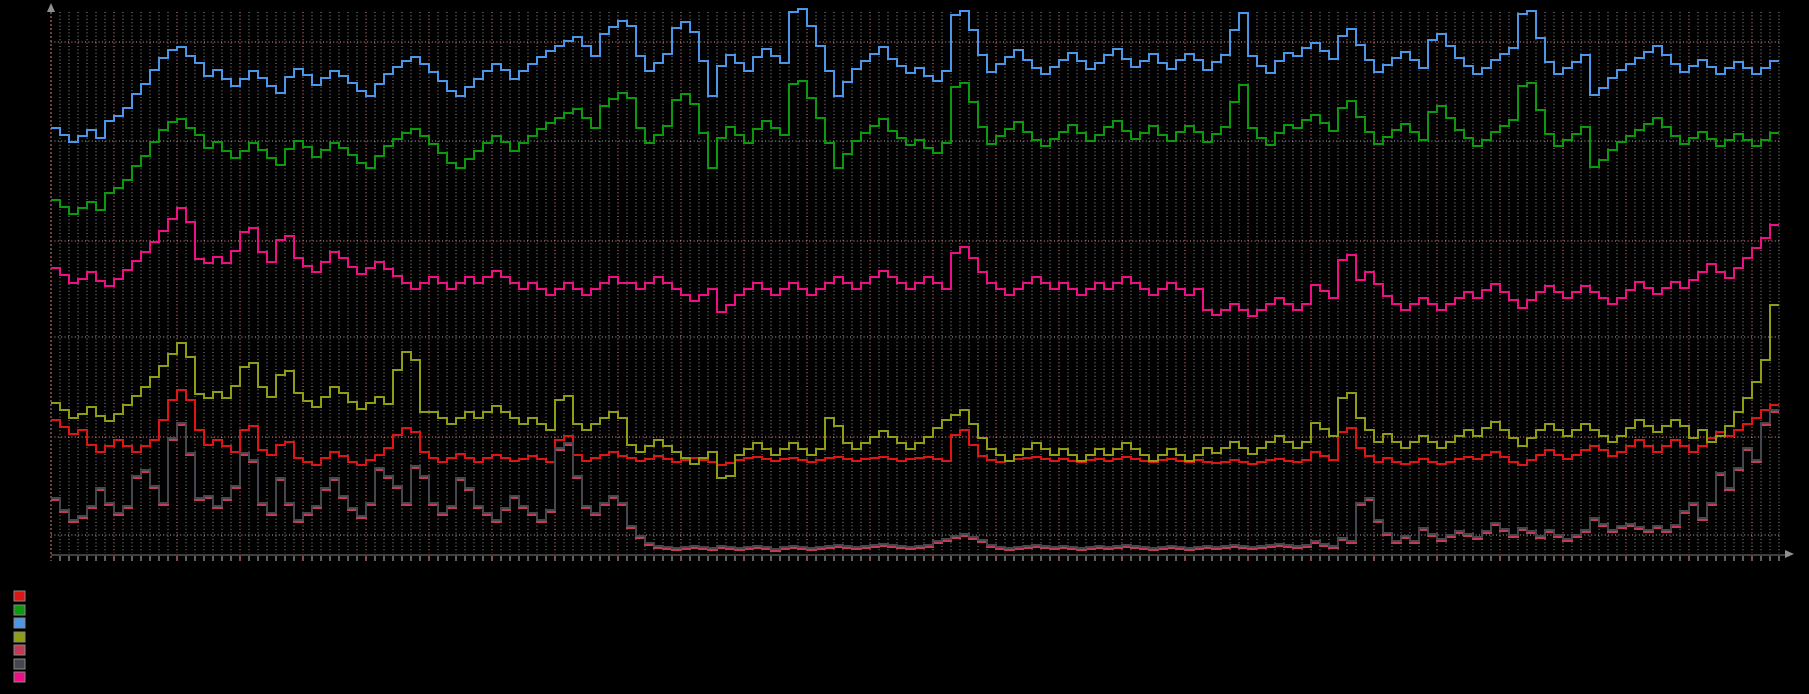 Image resolution: width=1809 pixels, height=694 pixels. I want to click on legend-swatch-olive, so click(19, 637).